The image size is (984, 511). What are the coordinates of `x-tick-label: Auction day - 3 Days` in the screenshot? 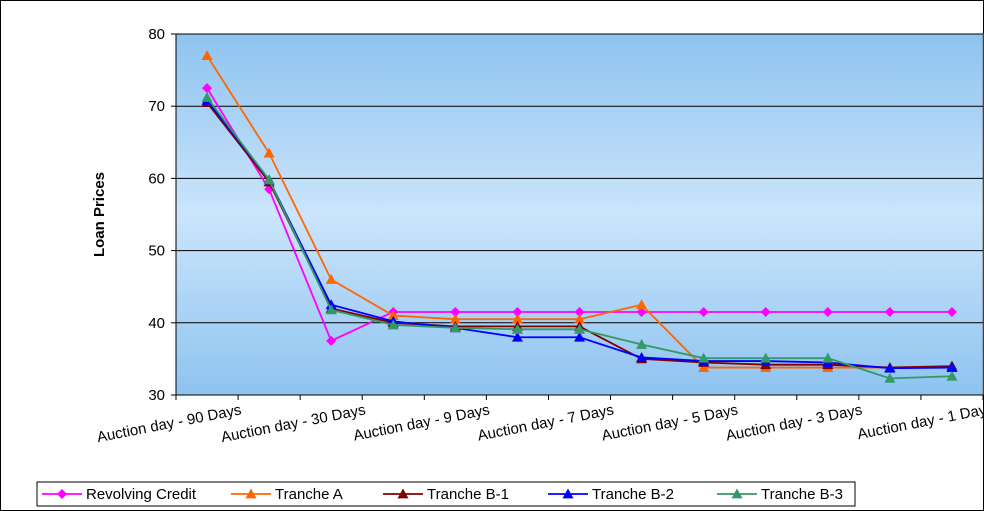 It's located at (793, 422).